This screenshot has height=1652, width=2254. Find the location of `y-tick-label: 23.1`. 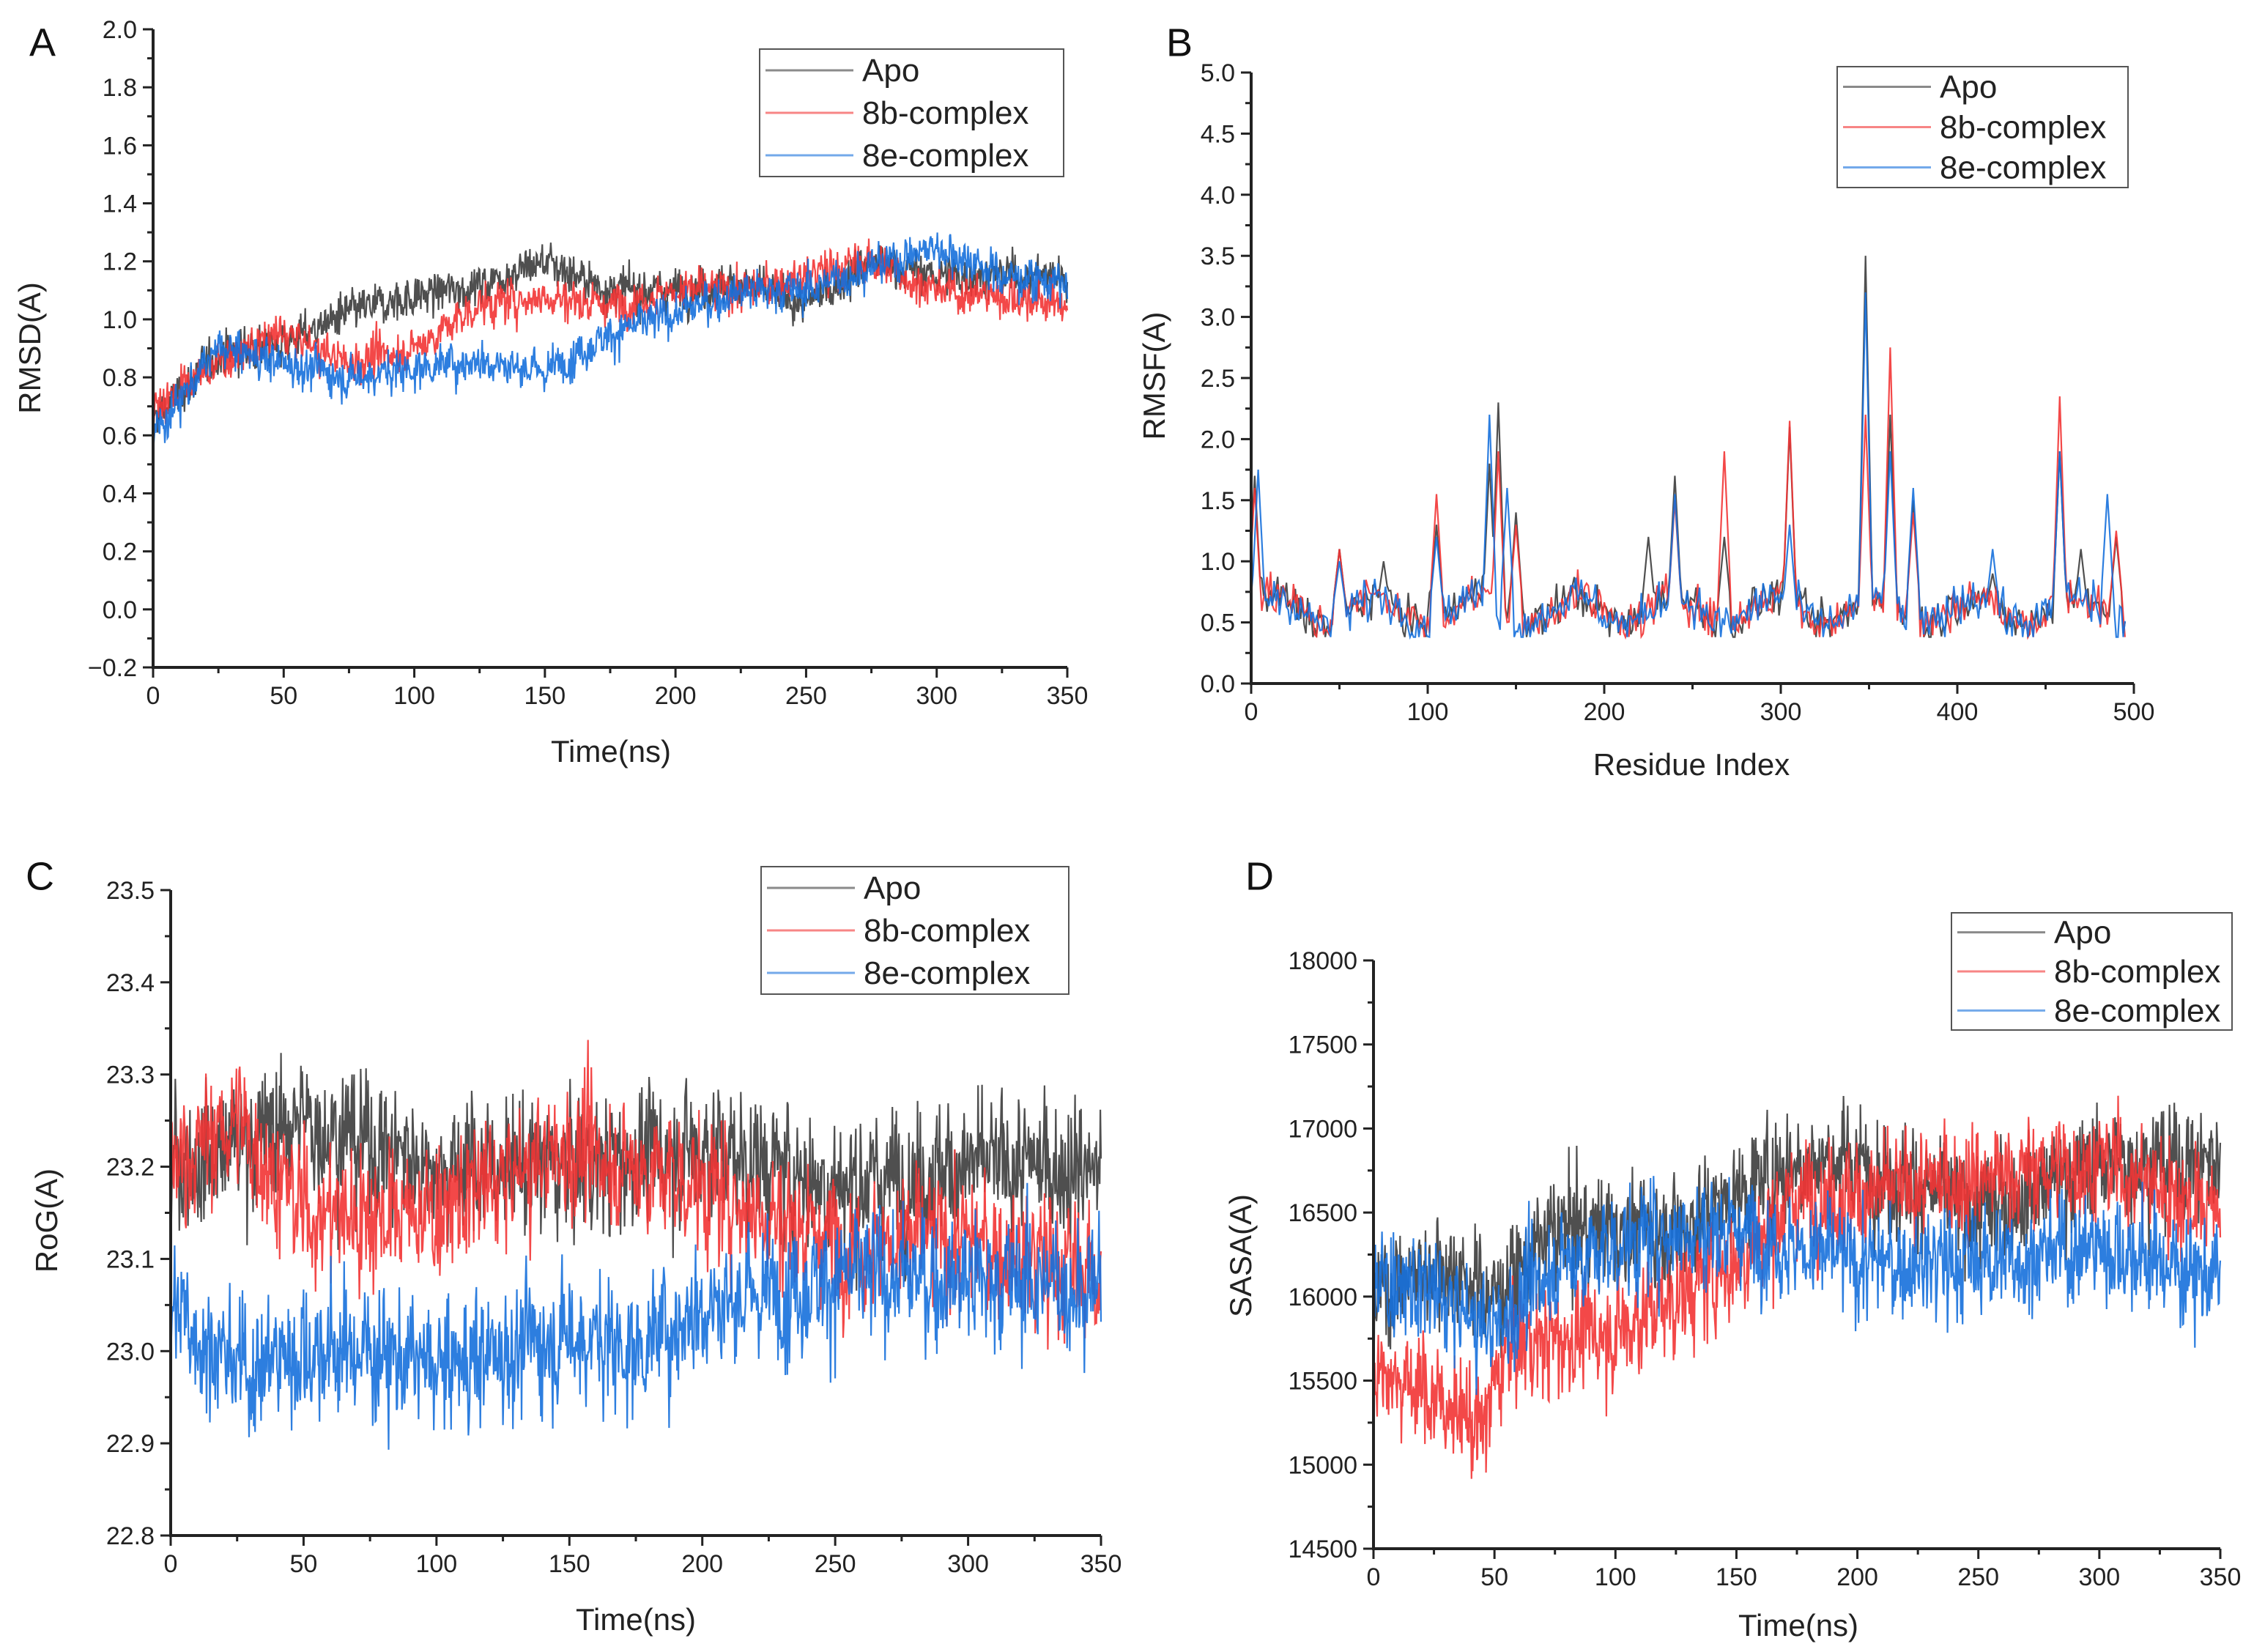

y-tick-label: 23.1 is located at coordinates (130, 1259).